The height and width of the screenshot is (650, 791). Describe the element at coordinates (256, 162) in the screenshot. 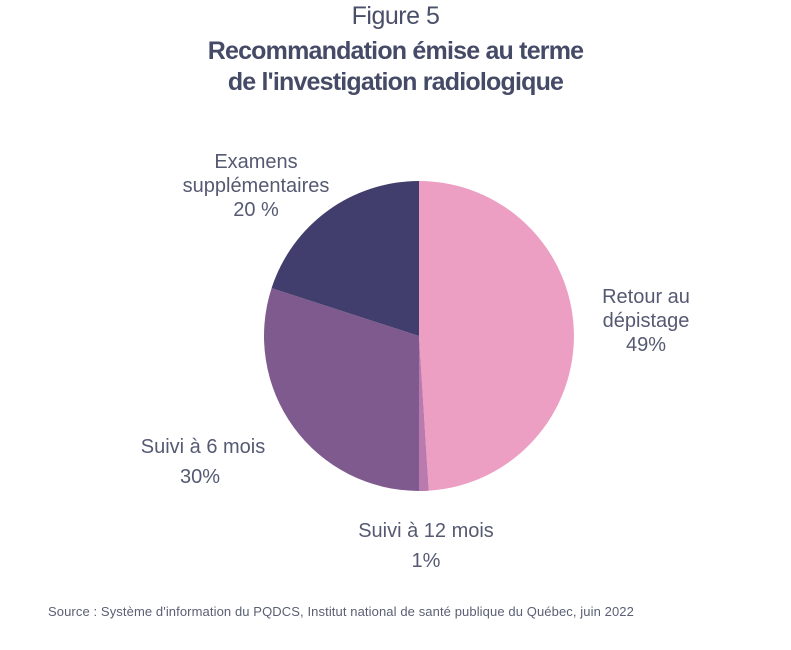

I see `slice-label-examens-line-1: Examens` at that location.